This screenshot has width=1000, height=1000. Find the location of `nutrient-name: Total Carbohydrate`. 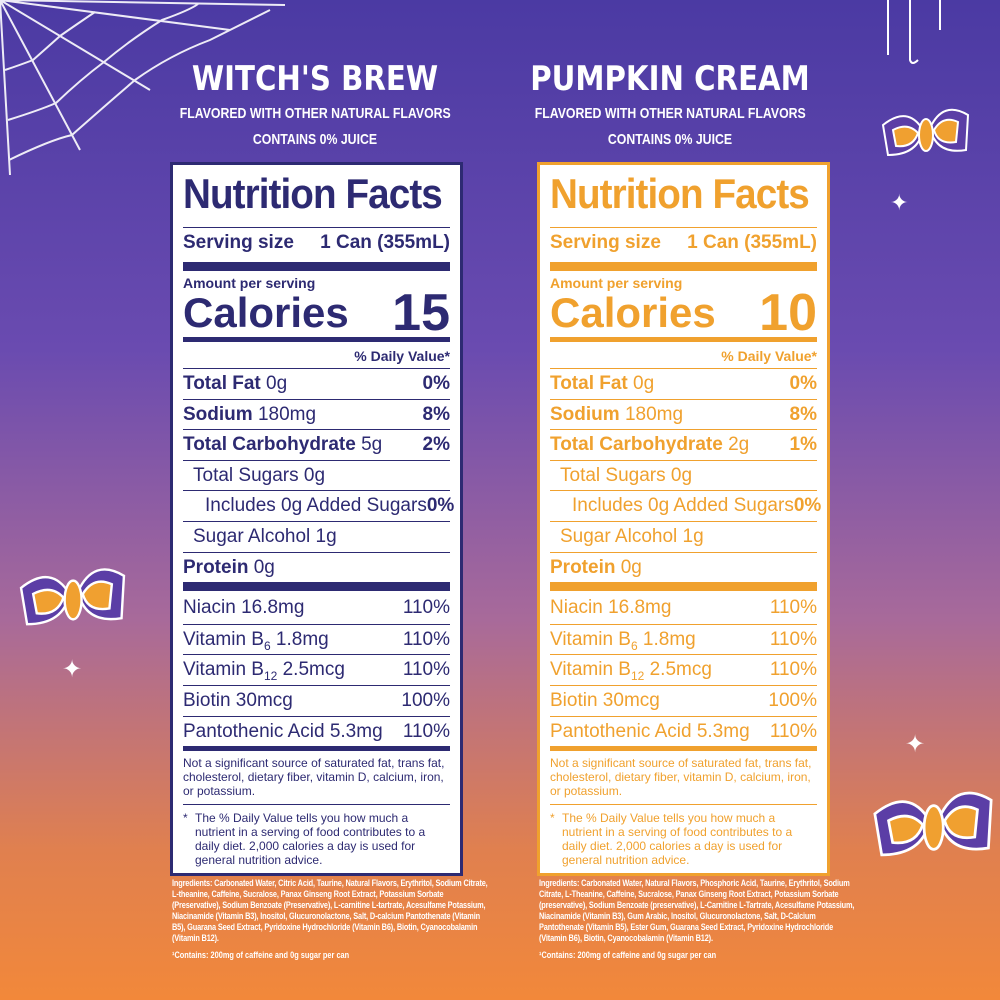

nutrient-name: Total Carbohydrate is located at coordinates (269, 445).